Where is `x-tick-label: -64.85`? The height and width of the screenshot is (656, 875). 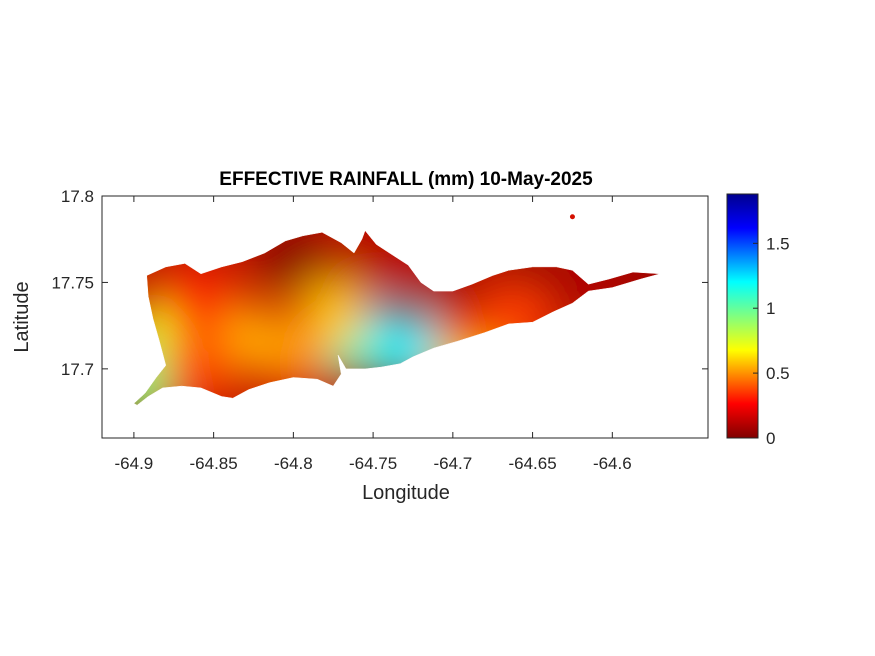 x-tick-label: -64.85 is located at coordinates (214, 463).